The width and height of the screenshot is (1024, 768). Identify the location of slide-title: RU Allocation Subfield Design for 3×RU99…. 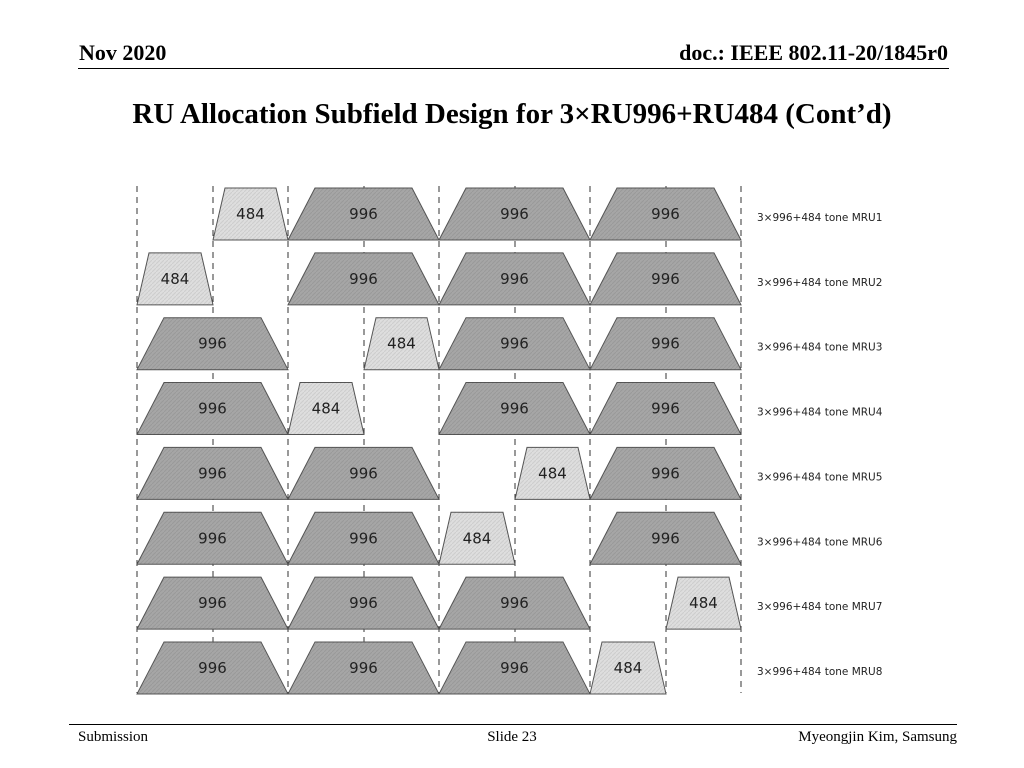
(512, 114).